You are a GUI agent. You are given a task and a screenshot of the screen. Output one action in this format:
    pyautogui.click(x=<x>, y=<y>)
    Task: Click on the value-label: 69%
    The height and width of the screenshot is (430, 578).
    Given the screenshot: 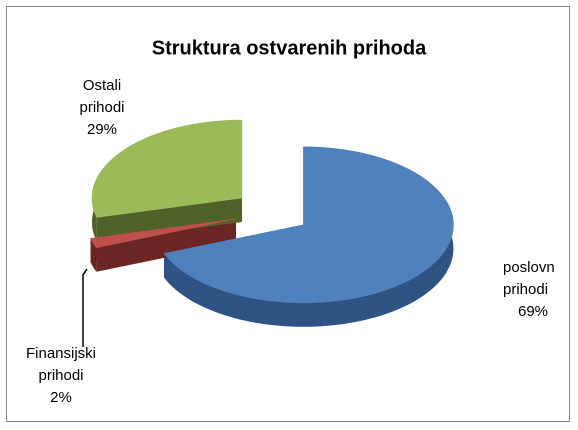 What is the action you would take?
    pyautogui.click(x=533, y=311)
    